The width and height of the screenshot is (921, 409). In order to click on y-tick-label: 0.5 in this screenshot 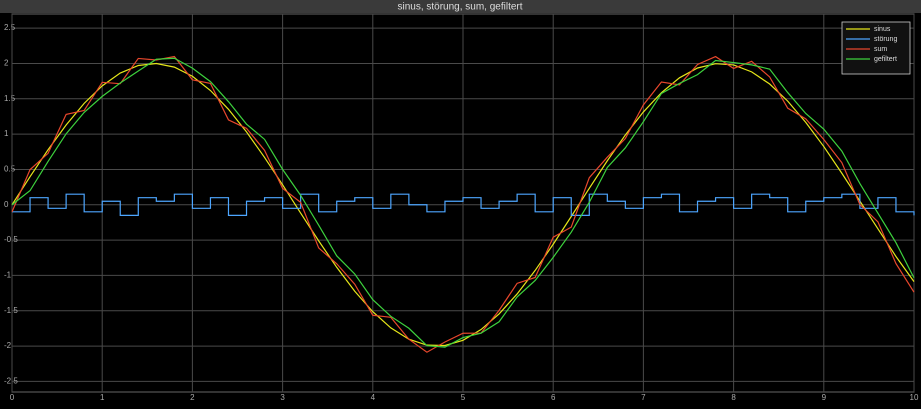, I will do `click(10, 169)`.